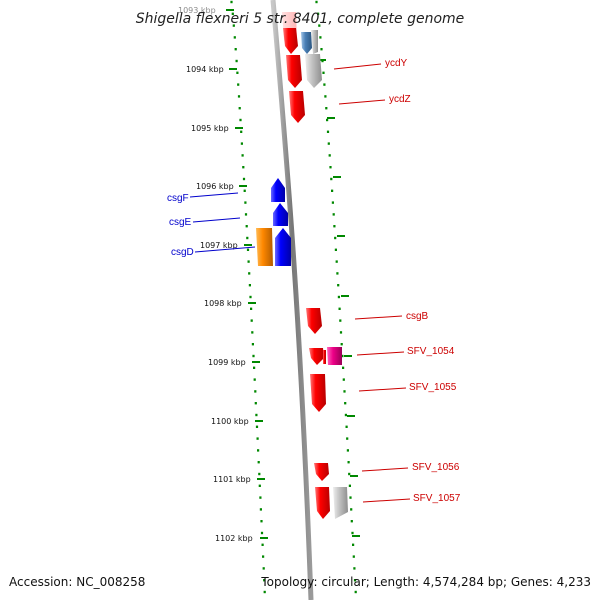 The height and width of the screenshot is (600, 600). What do you see at coordinates (357, 66) in the screenshot?
I see `leader-line-ycdY` at bounding box center [357, 66].